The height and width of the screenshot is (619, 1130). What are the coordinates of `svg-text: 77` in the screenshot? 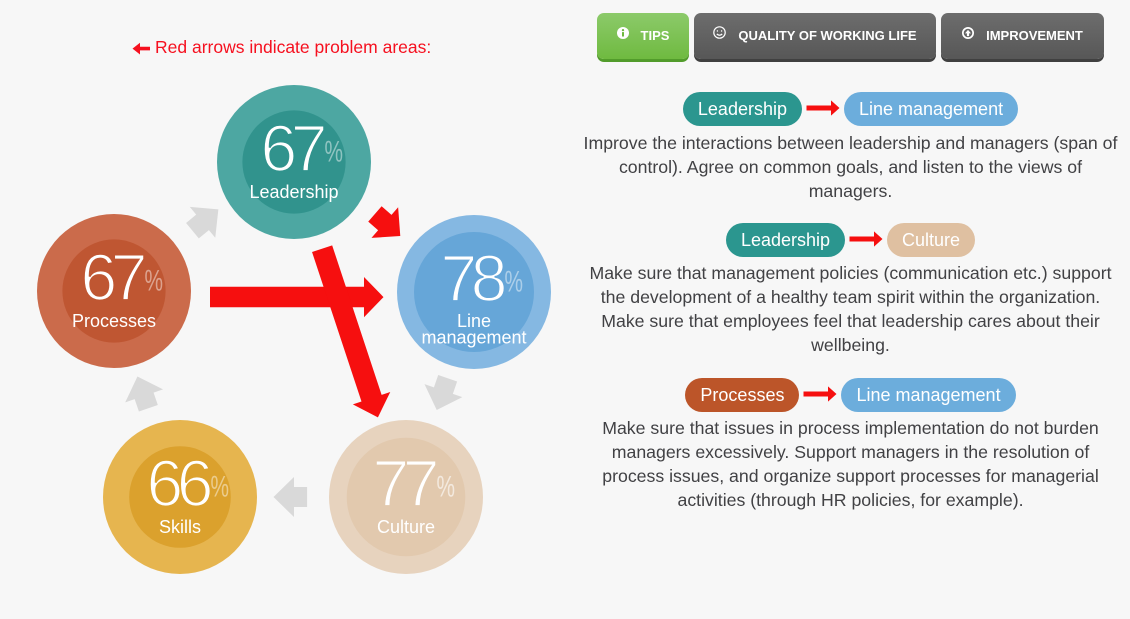 It's located at (406, 483).